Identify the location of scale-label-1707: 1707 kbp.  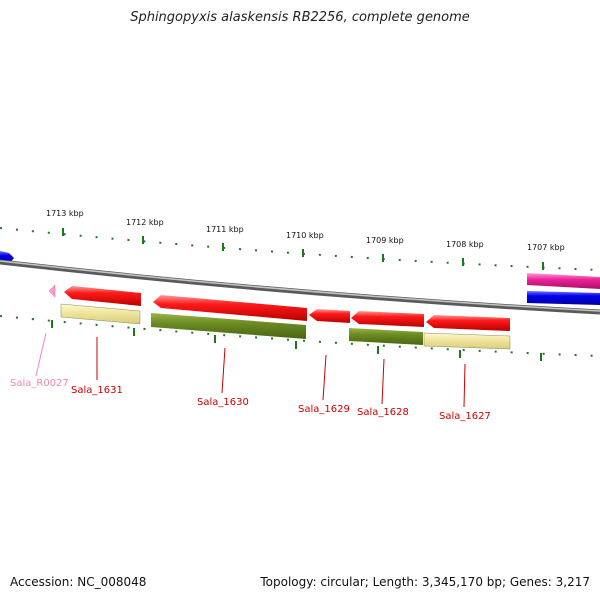
(546, 247).